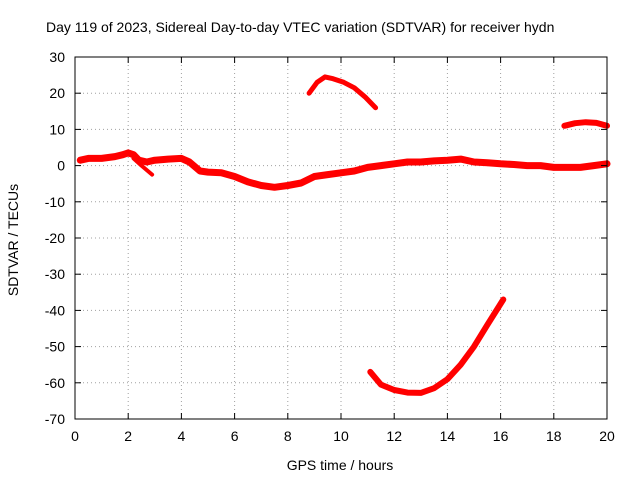 The image size is (640, 480). What do you see at coordinates (341, 436) in the screenshot?
I see `x-tick-label: 10` at bounding box center [341, 436].